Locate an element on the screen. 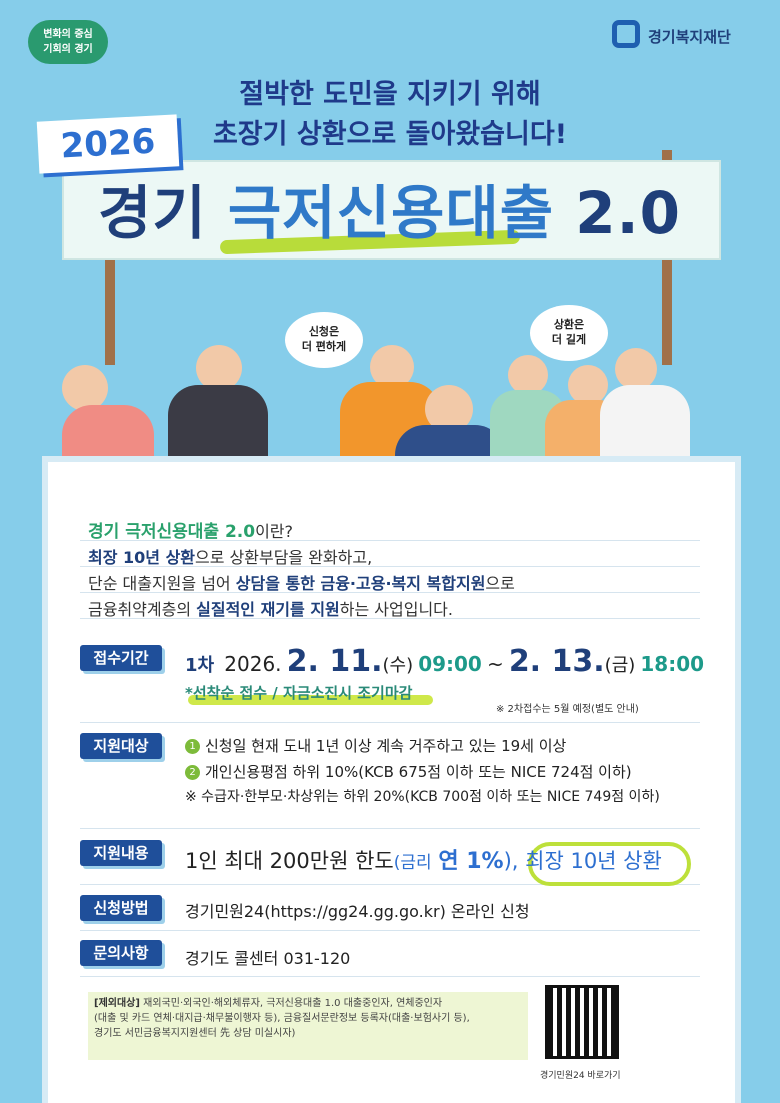  period-footnote: ※ 2차접수는 5월 예정(별도 안내) is located at coordinates (567, 709).